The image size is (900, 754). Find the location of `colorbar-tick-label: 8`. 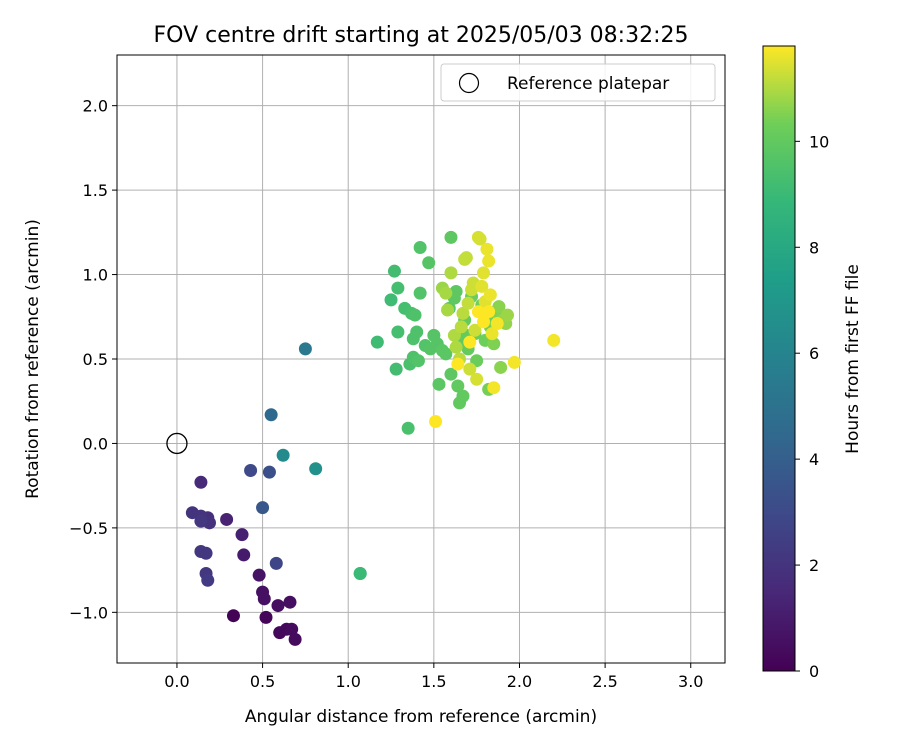

colorbar-tick-label: 8 is located at coordinates (814, 247).